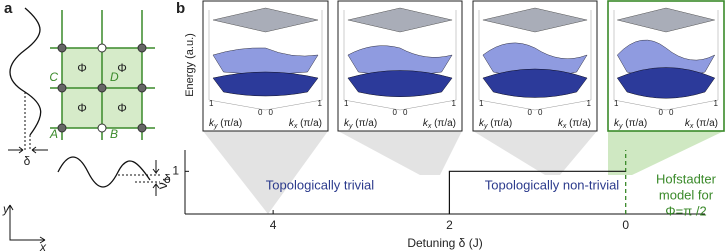 The width and height of the screenshot is (725, 252). Describe the element at coordinates (449, 225) in the screenshot. I see `x-tick-label: 2` at that location.